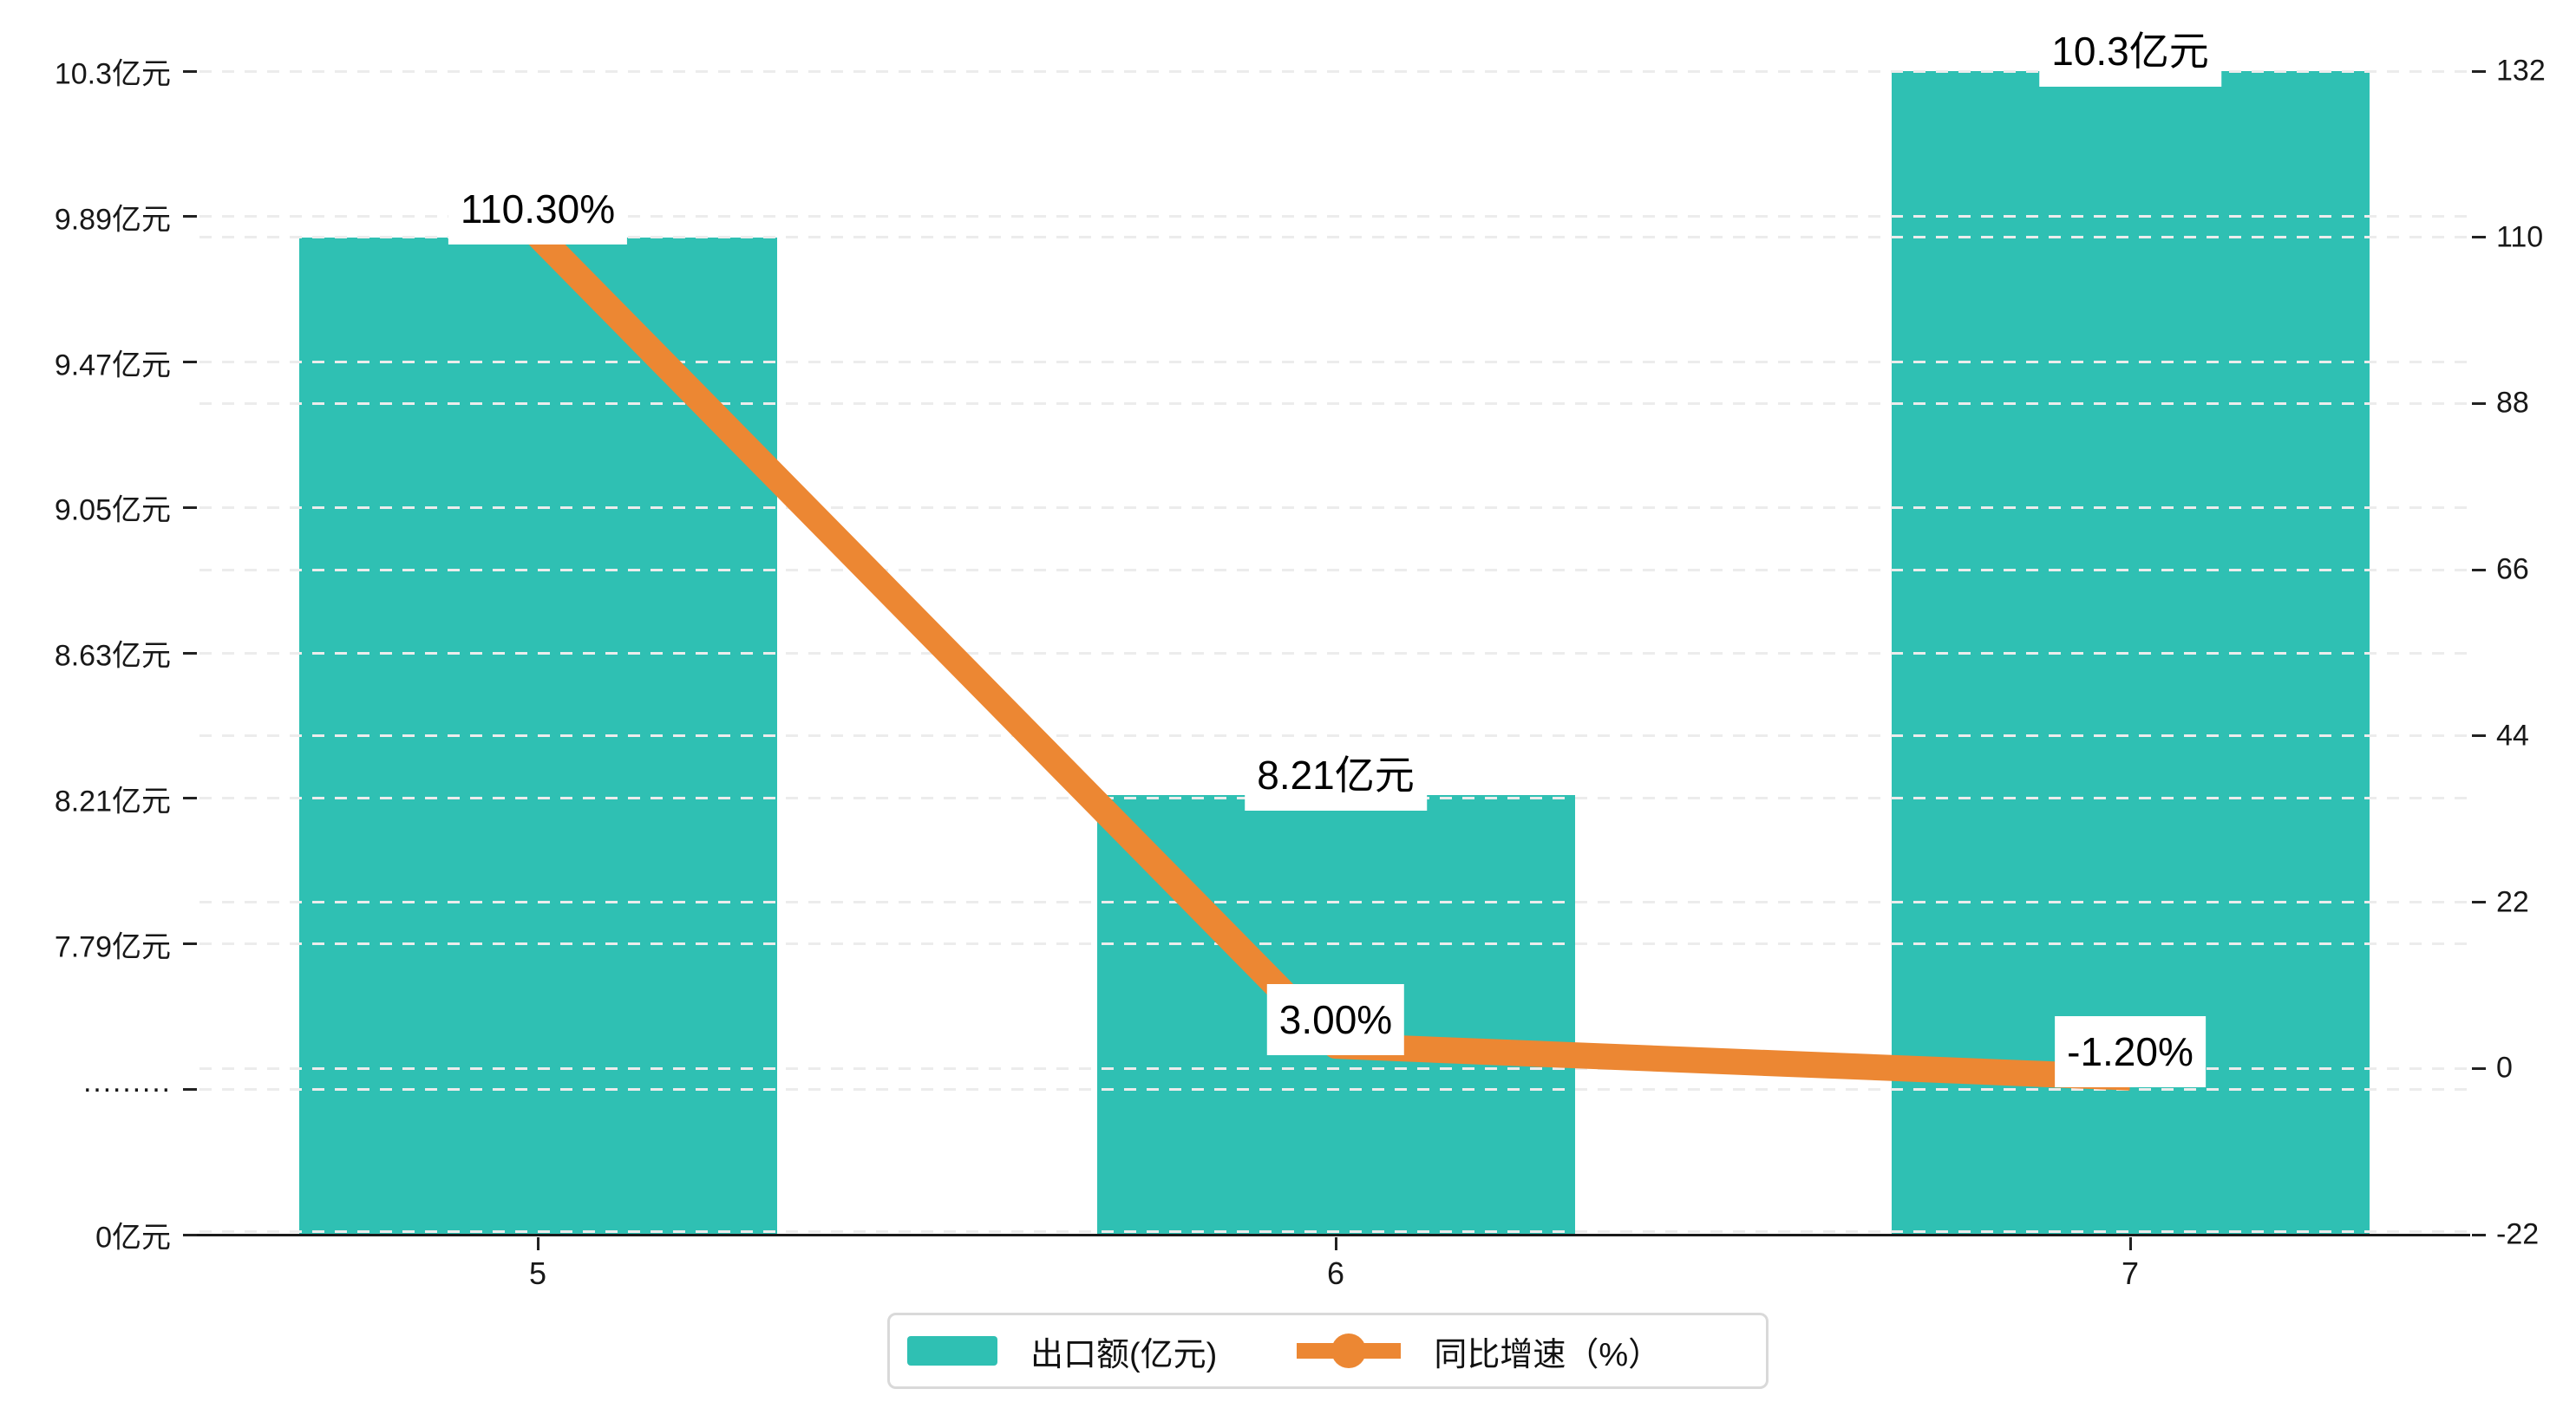 The height and width of the screenshot is (1415, 2576). Describe the element at coordinates (2512, 902) in the screenshot. I see `y-axis-label-right: 22` at that location.